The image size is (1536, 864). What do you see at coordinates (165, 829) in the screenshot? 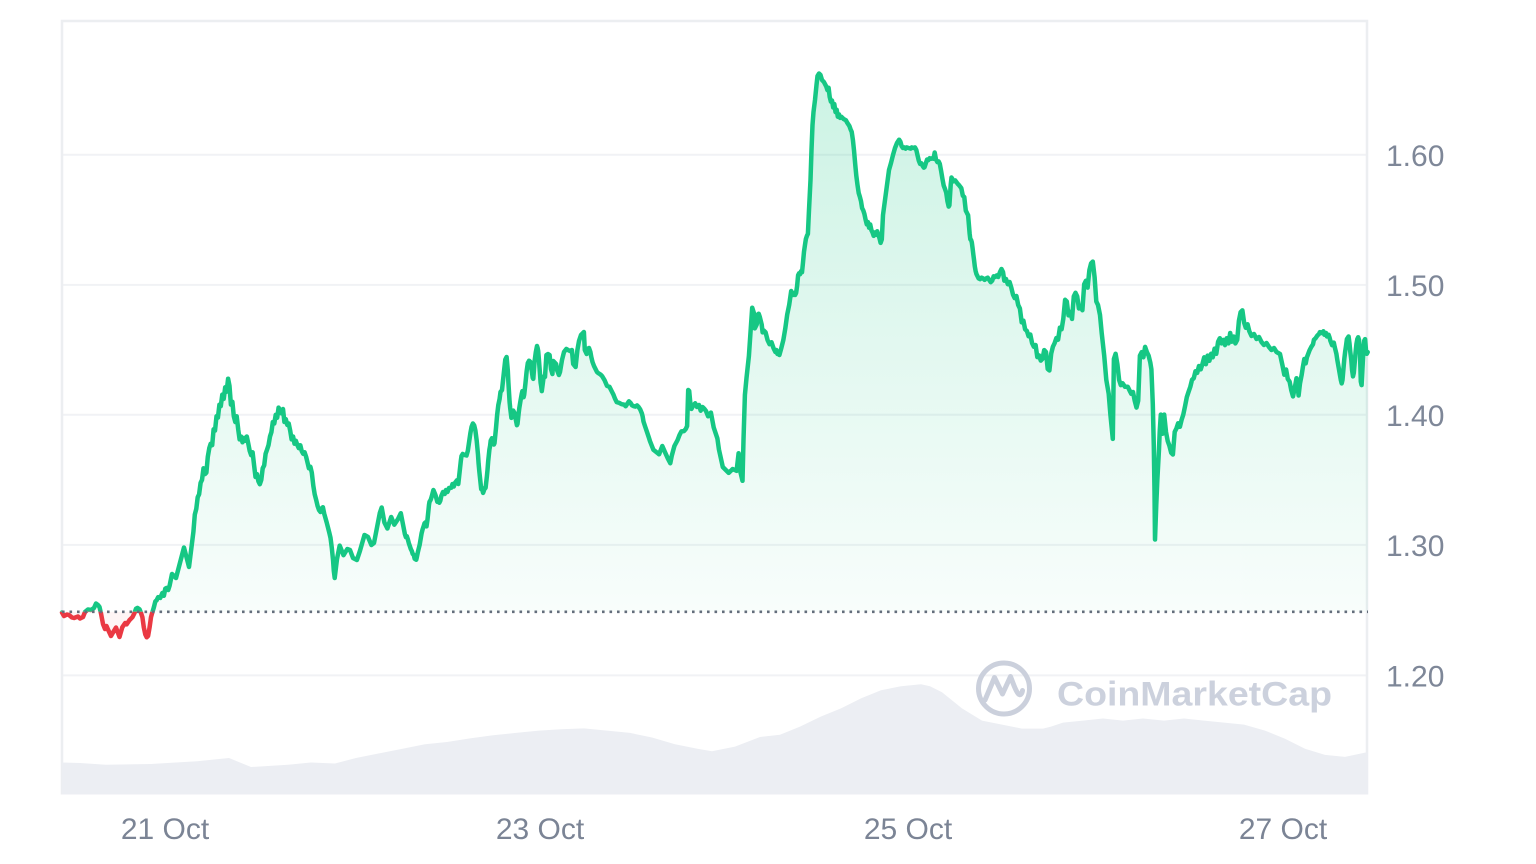
I see `svg-text: 21 Oct` at bounding box center [165, 829].